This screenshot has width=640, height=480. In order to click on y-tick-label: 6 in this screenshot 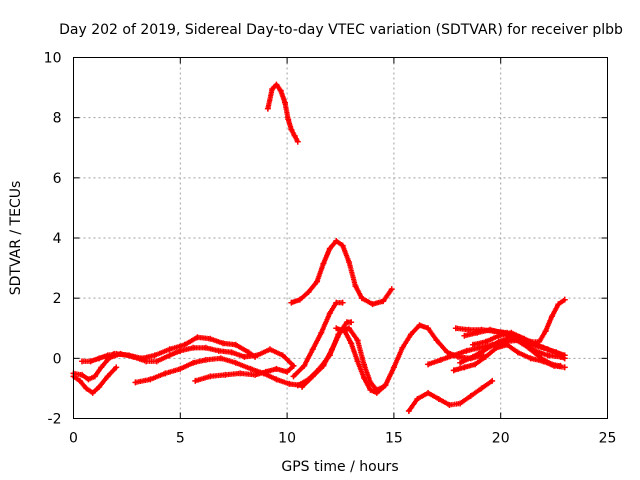, I will do `click(57, 179)`.